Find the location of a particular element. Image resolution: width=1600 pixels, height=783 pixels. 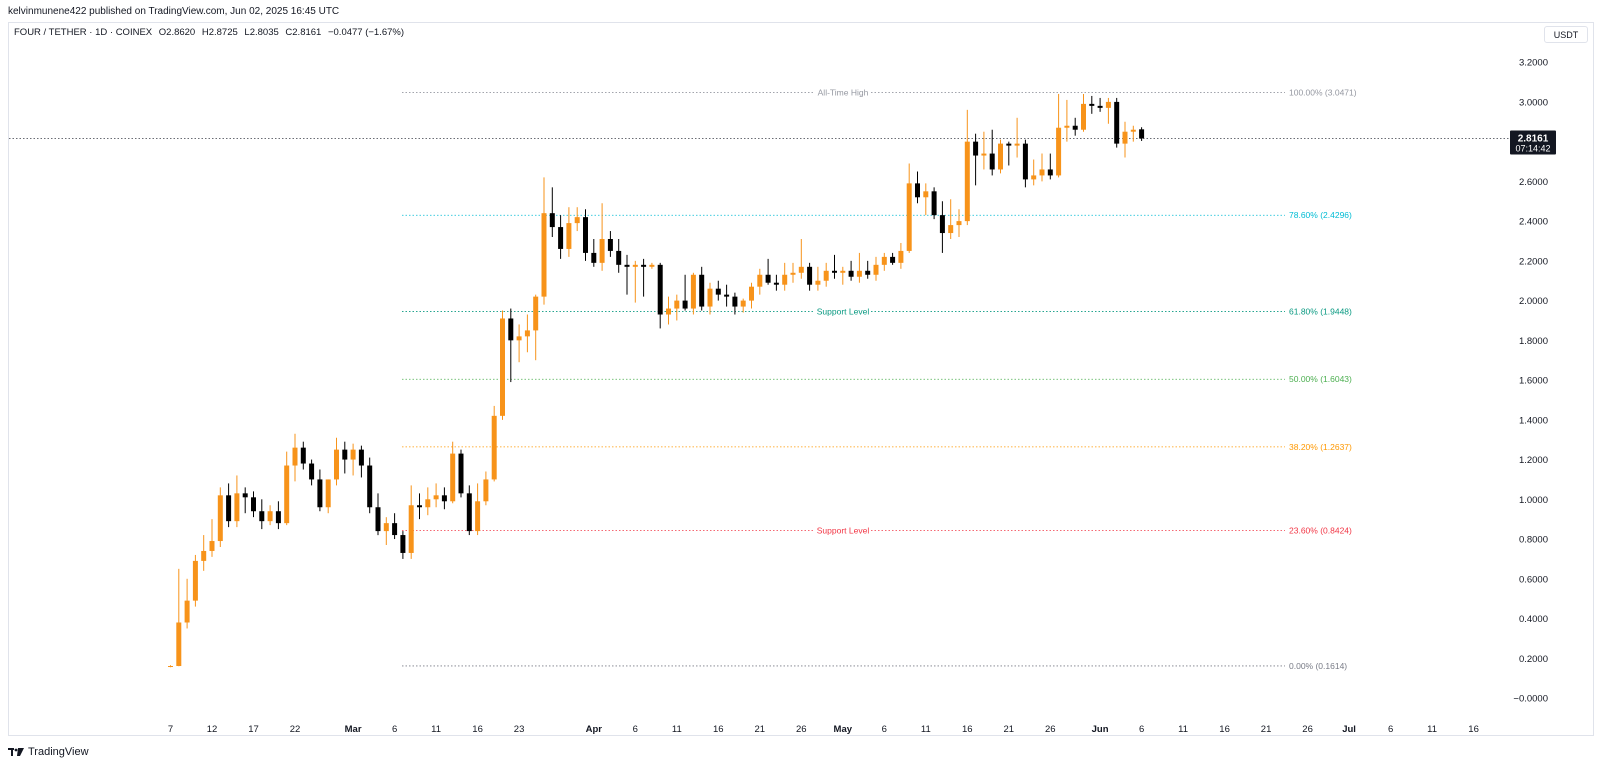

close-value: C2.8161 is located at coordinates (303, 32).